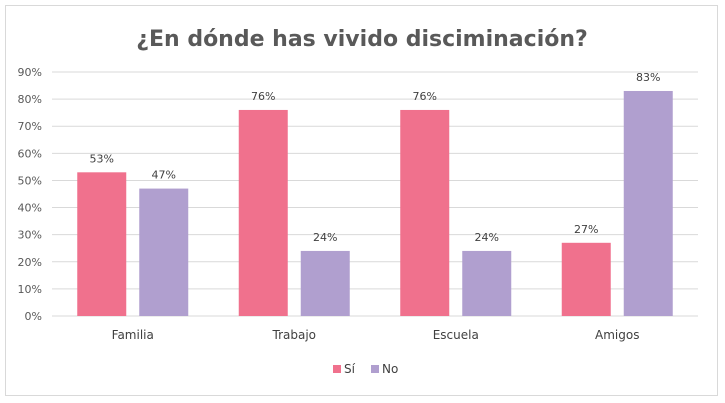 This screenshot has width=725, height=403. Describe the element at coordinates (30, 194) in the screenshot. I see `y-axis-ticks: 0% 10% 20% 30% 40% 50% 60% 70% 80% 90%` at that location.